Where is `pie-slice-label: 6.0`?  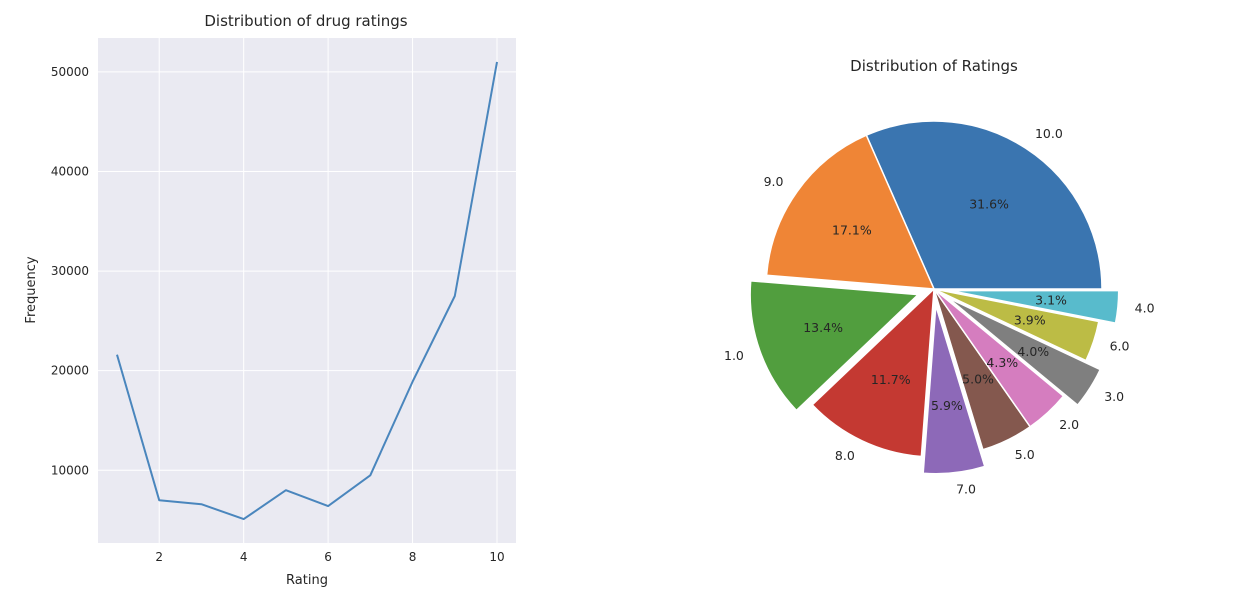
pie-slice-label: 6.0 is located at coordinates (1120, 346).